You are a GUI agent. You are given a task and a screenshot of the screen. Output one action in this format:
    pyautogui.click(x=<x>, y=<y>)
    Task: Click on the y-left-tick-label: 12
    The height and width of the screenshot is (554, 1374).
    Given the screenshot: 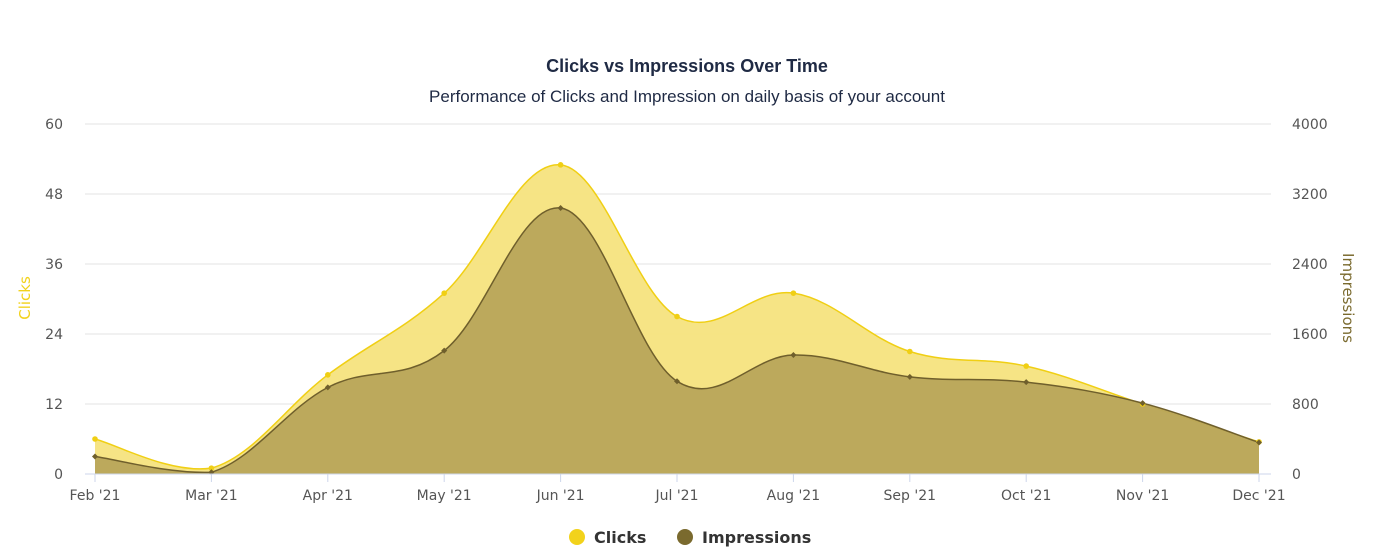 What is the action you would take?
    pyautogui.click(x=54, y=405)
    